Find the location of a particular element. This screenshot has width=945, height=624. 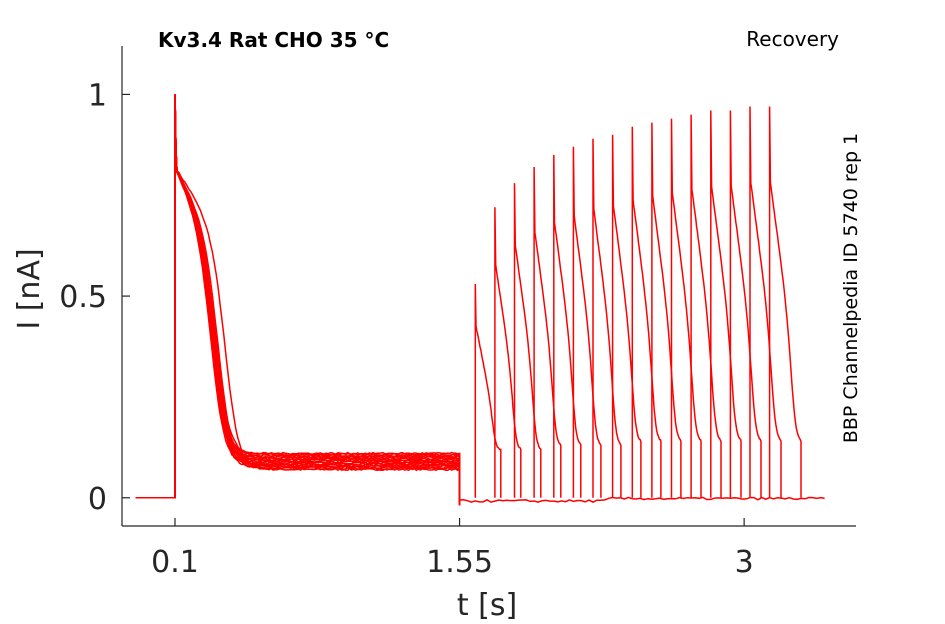

x-ticks: 0.1 1.55 3 is located at coordinates (452, 549).